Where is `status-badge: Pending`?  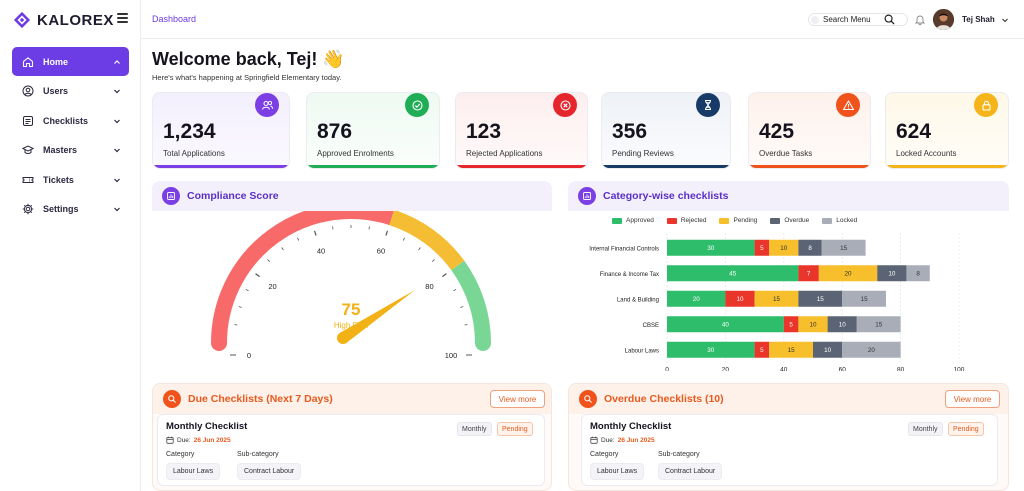 status-badge: Pending is located at coordinates (515, 429).